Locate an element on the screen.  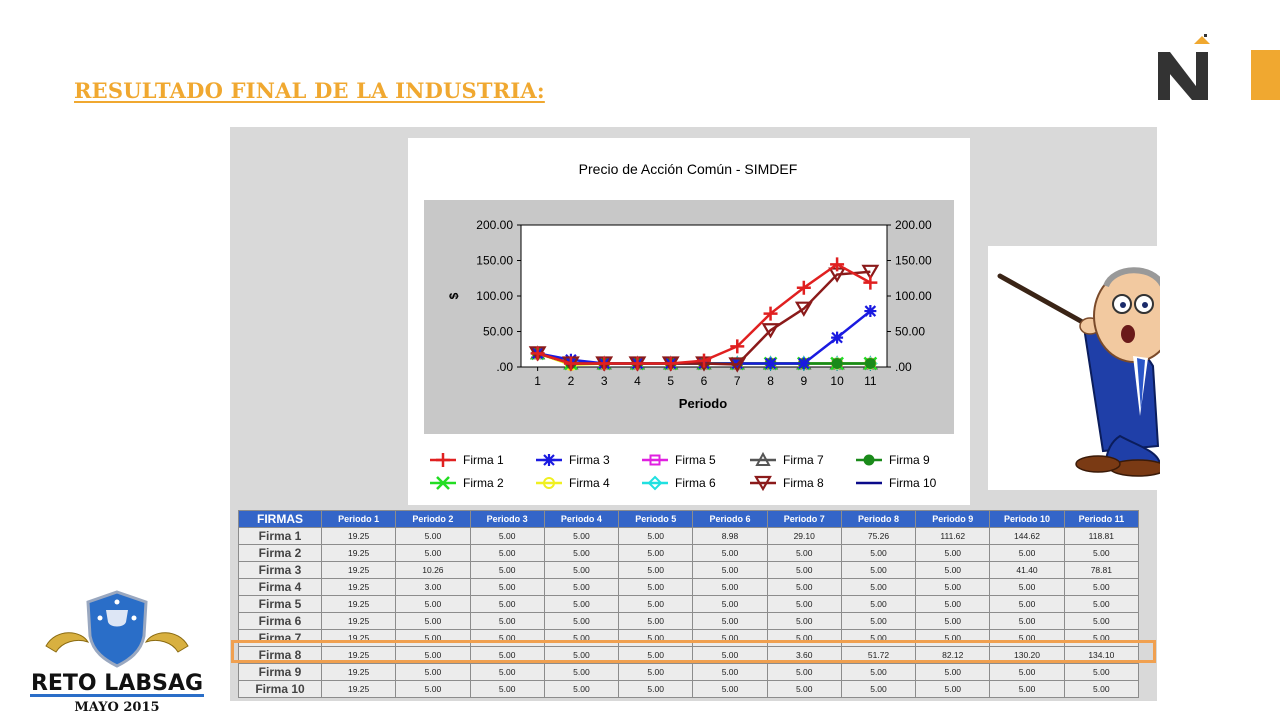
y-tick-label-right: 200.00 is located at coordinates (913, 225).